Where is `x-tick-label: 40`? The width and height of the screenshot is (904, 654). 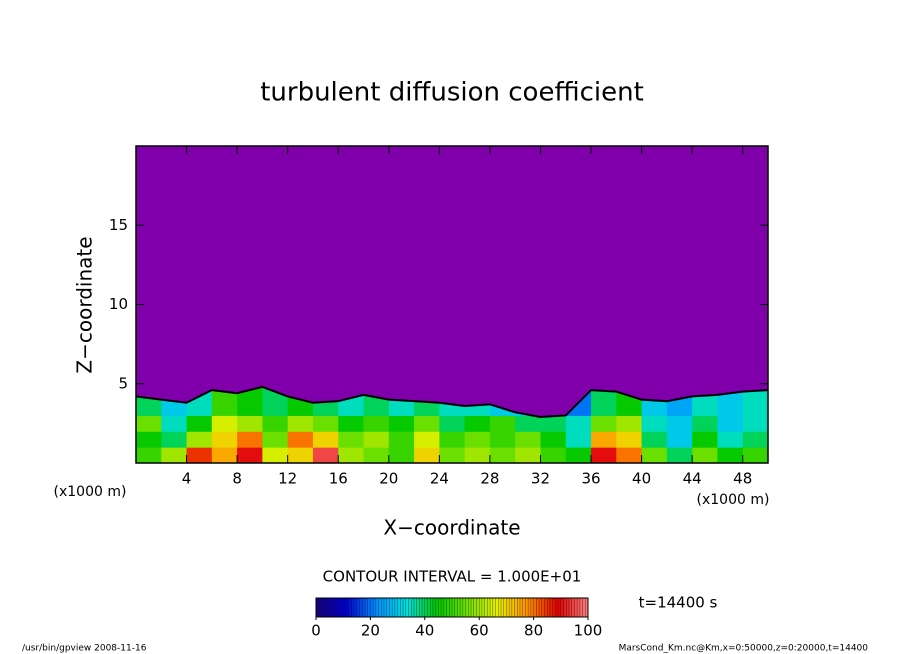
x-tick-label: 40 is located at coordinates (641, 479).